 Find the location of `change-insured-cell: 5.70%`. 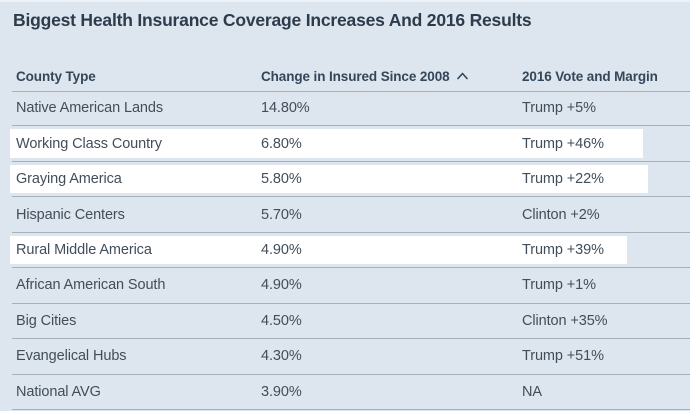

change-insured-cell: 5.70% is located at coordinates (281, 214).